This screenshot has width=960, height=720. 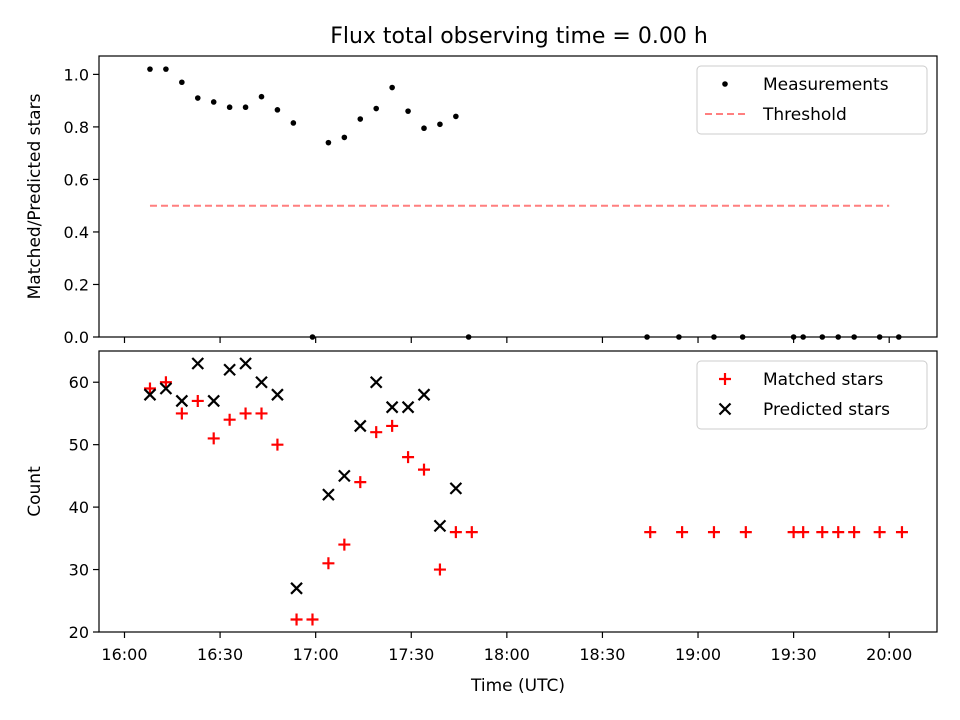 What do you see at coordinates (316, 654) in the screenshot?
I see `count-xtick-label: 17:00` at bounding box center [316, 654].